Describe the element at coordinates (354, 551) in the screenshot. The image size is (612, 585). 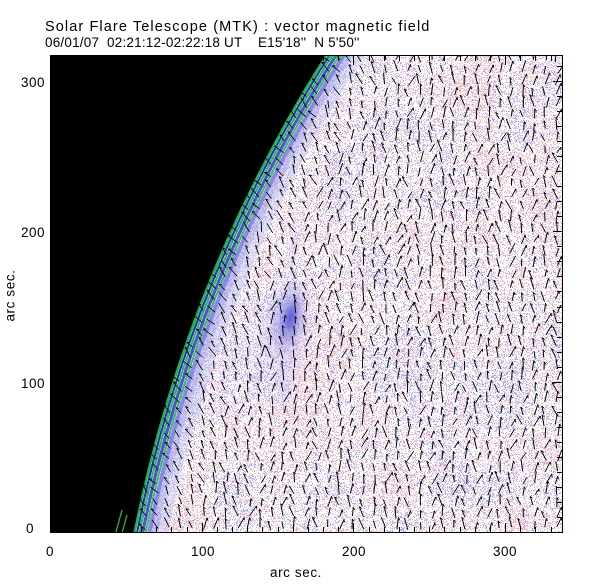
I see `x-tick-200: 200` at that location.